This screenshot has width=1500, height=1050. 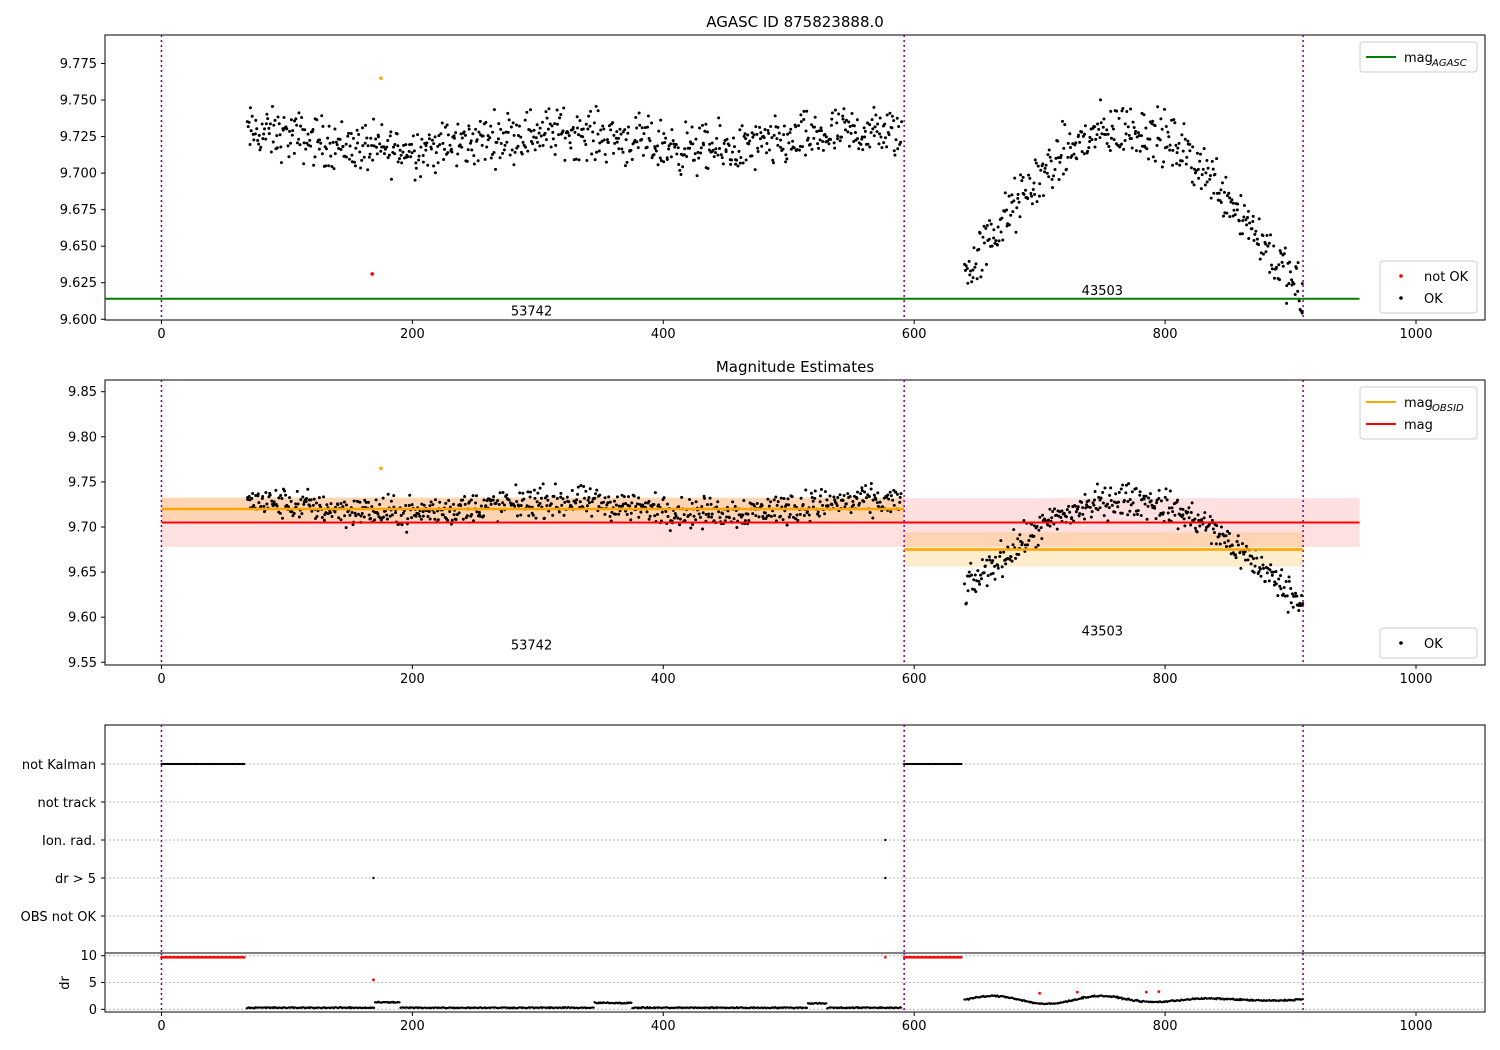 What do you see at coordinates (78, 247) in the screenshot?
I see `y-tick-label: 9.650` at bounding box center [78, 247].